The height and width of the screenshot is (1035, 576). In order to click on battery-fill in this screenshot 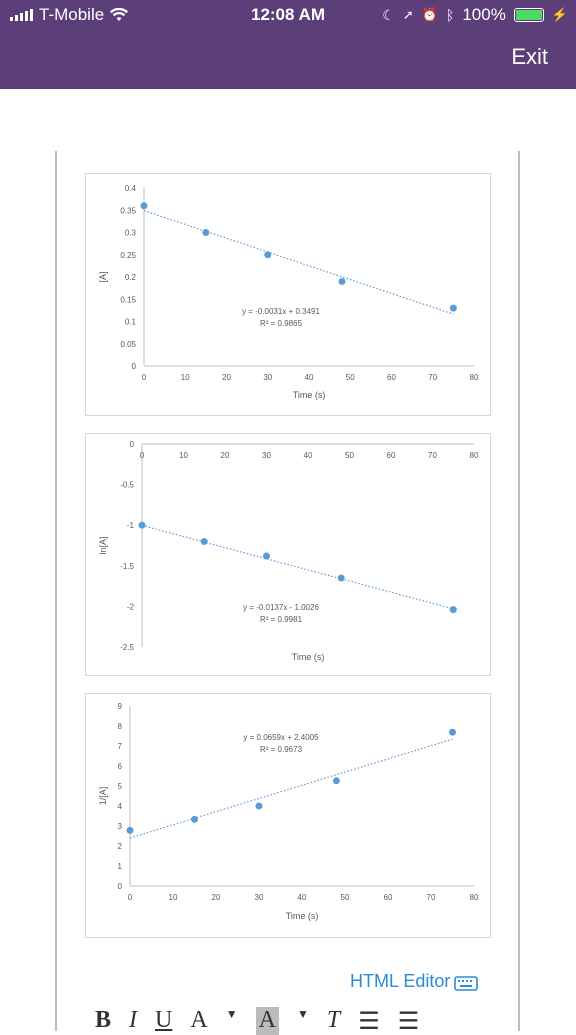, I will do `click(528, 15)`.